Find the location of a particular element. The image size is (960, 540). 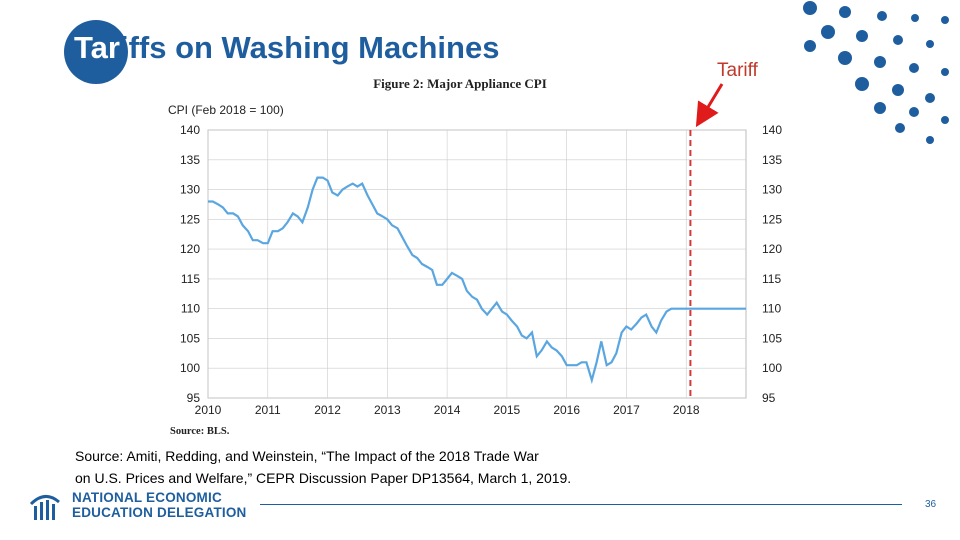

y-tick-label-left: 105 is located at coordinates (190, 338).